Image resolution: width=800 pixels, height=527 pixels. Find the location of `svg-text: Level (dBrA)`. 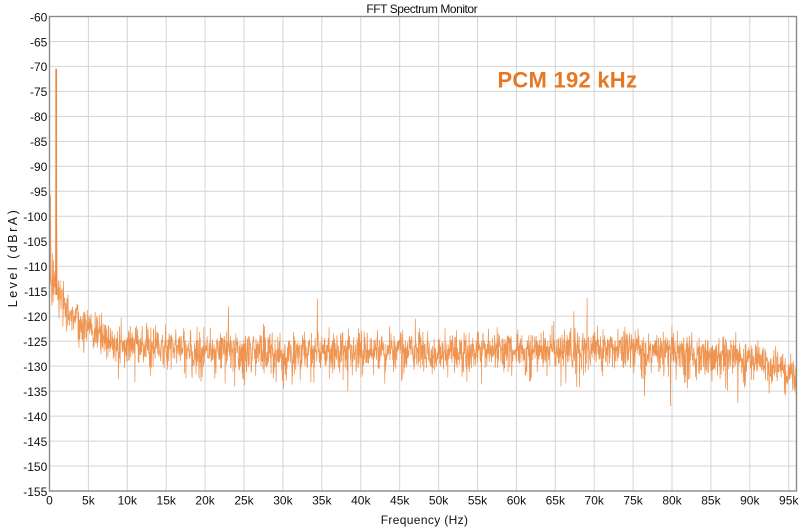

svg-text: Level (dBrA) is located at coordinates (13, 257).